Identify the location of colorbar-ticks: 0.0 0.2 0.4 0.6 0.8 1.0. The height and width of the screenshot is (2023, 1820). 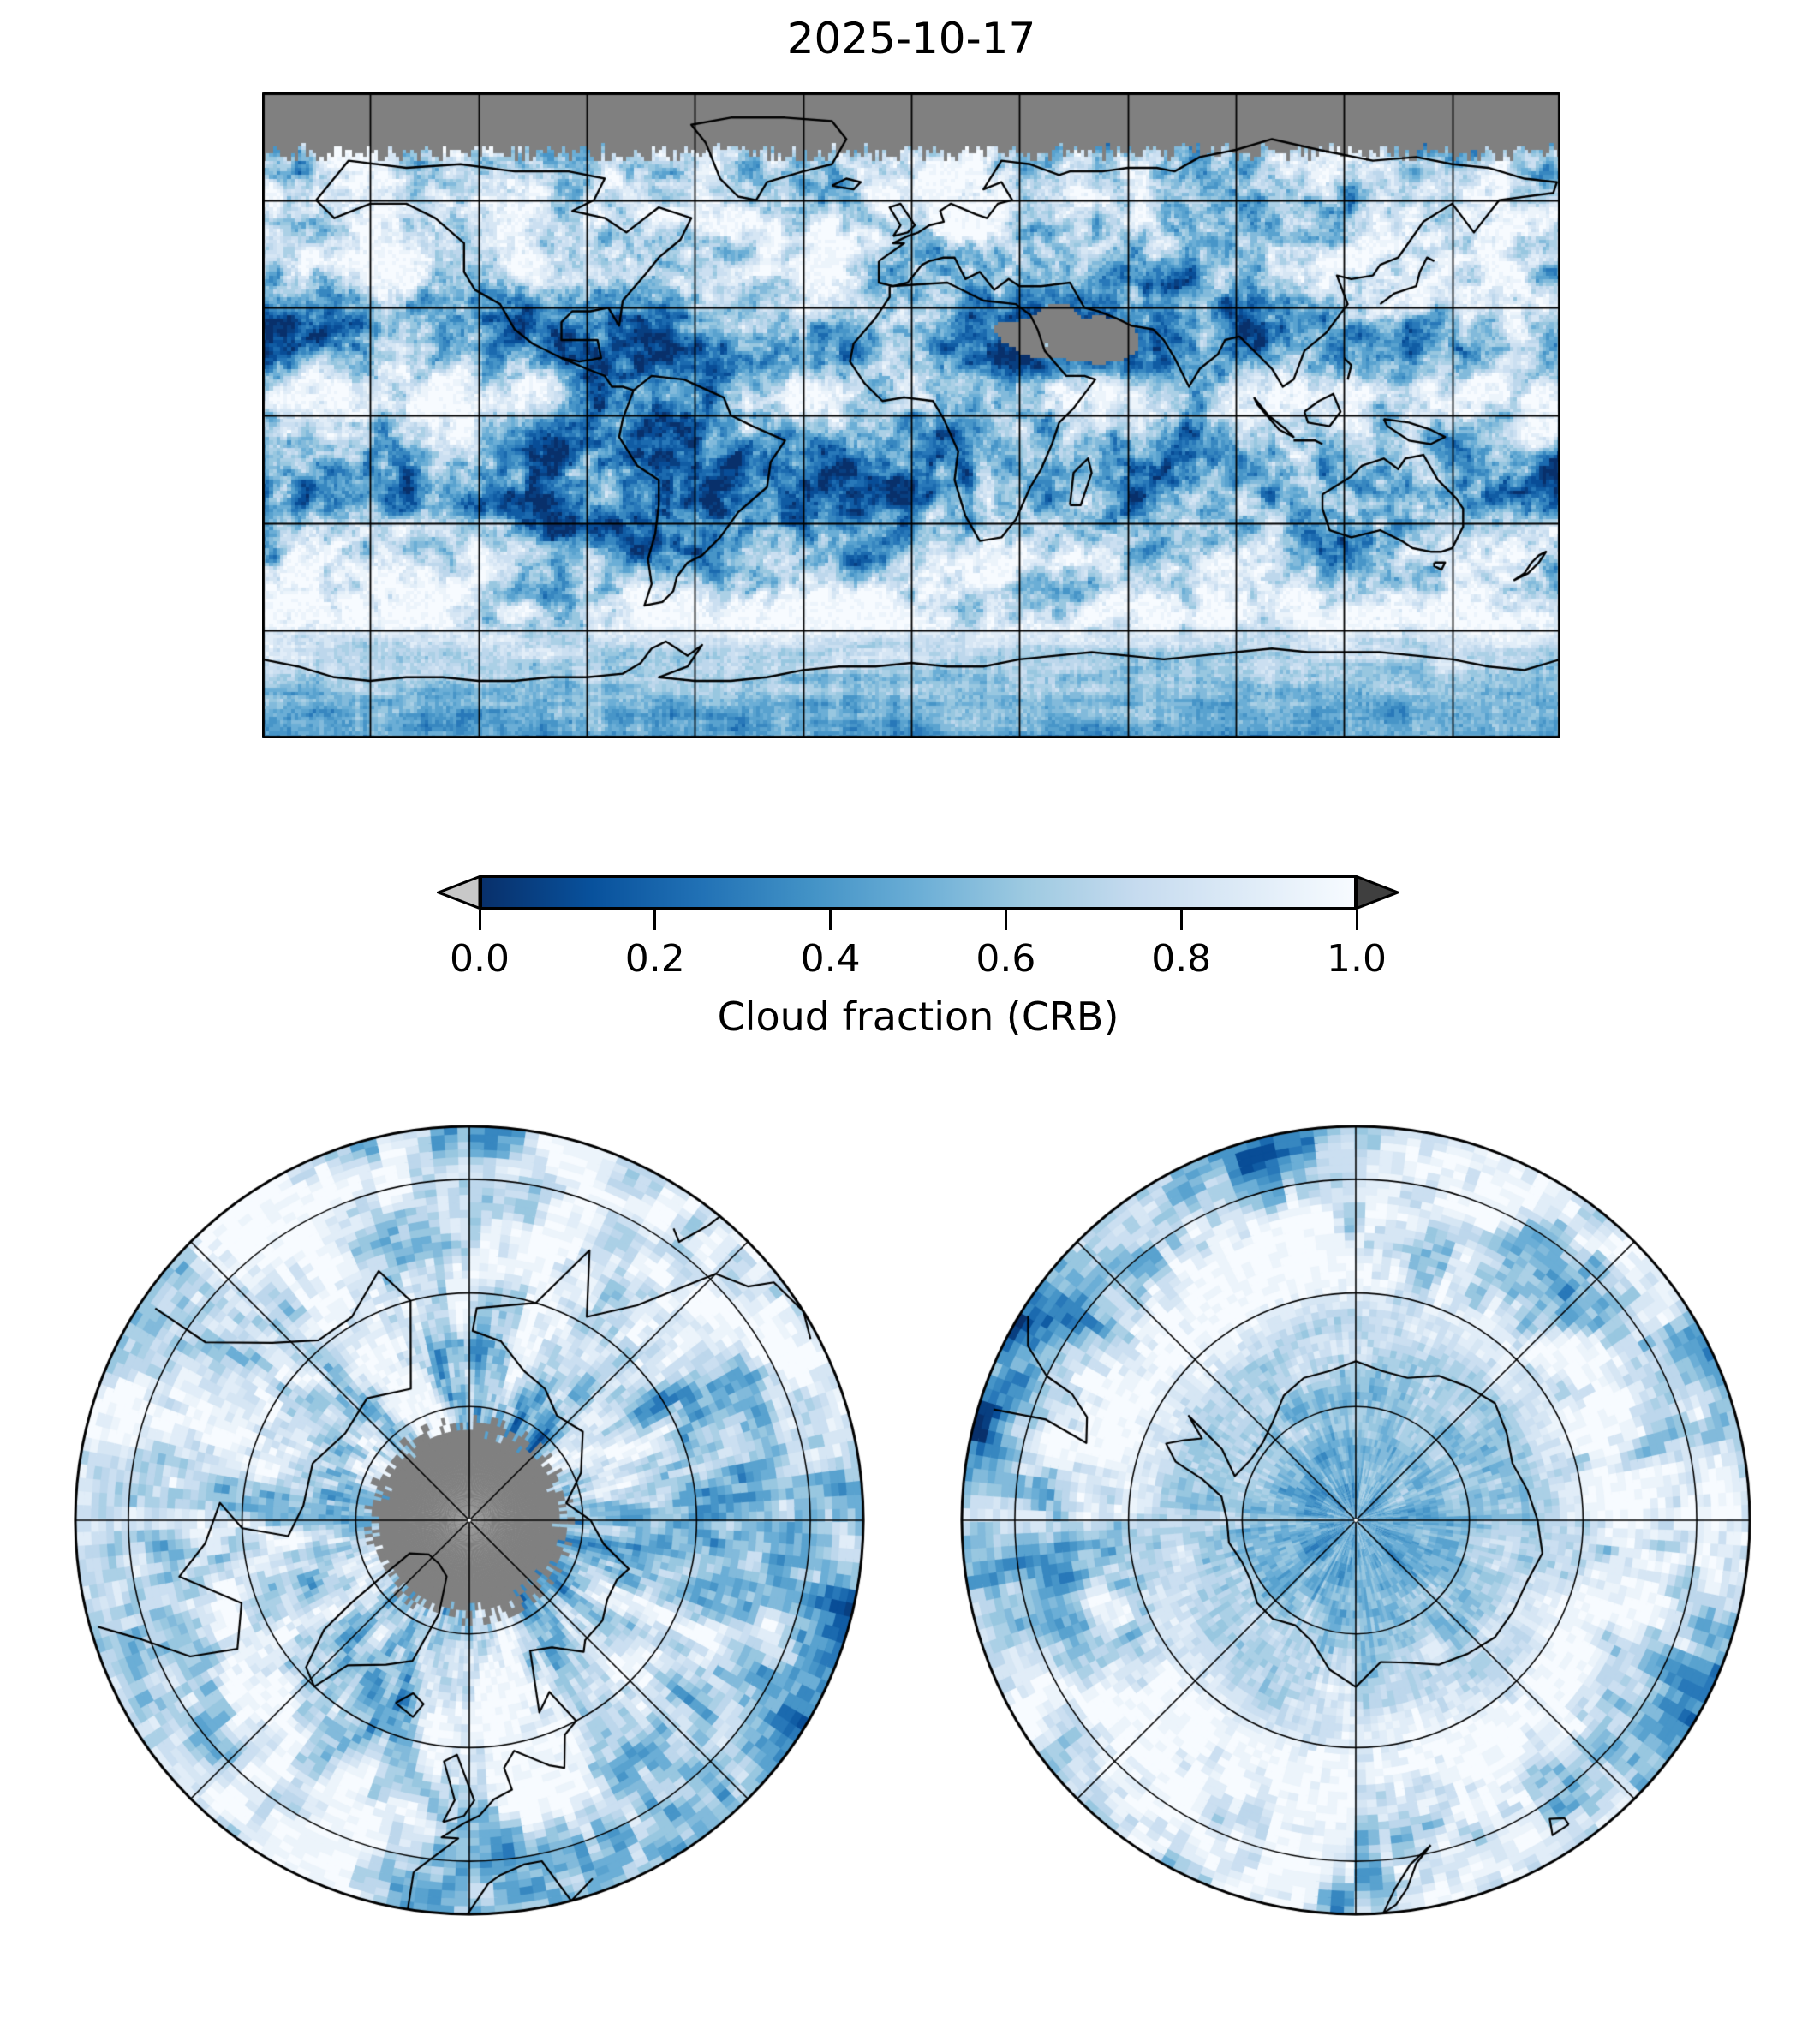
(918, 961).